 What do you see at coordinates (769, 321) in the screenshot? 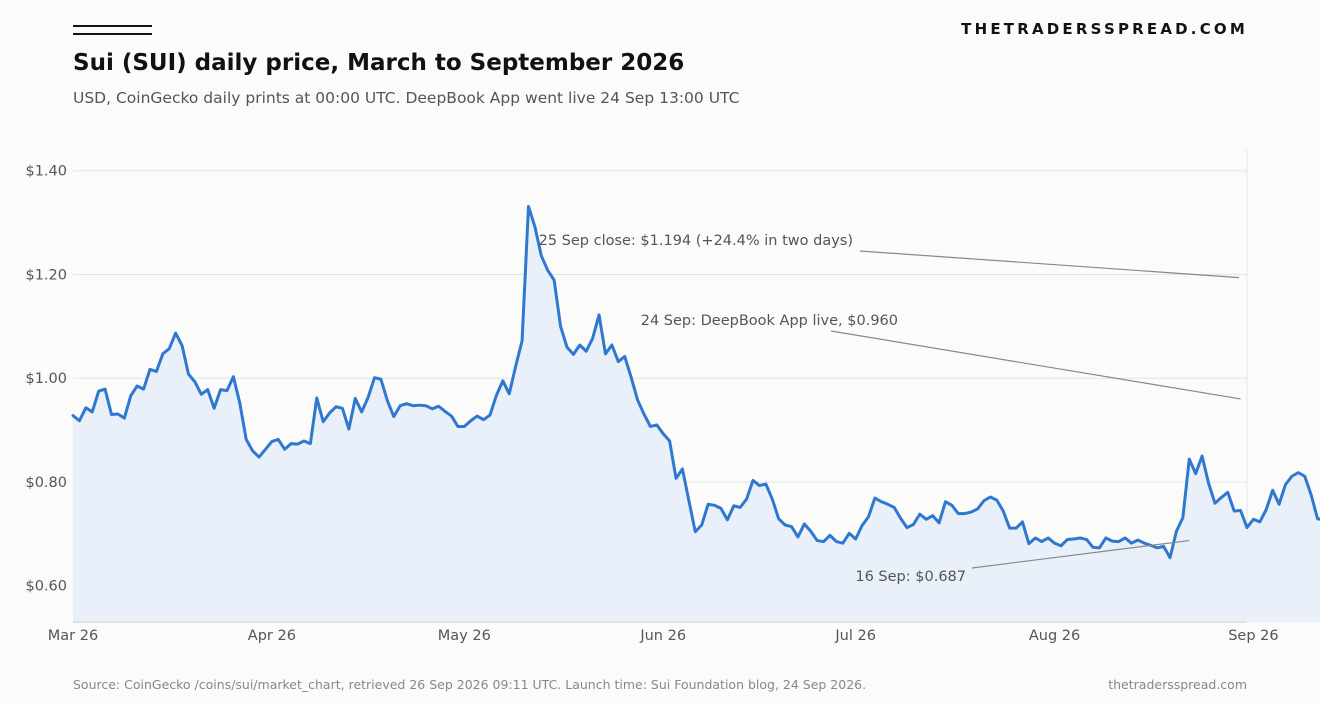
I see `annotation-label: 24 Sep: DeepBook App live, $0.960` at bounding box center [769, 321].